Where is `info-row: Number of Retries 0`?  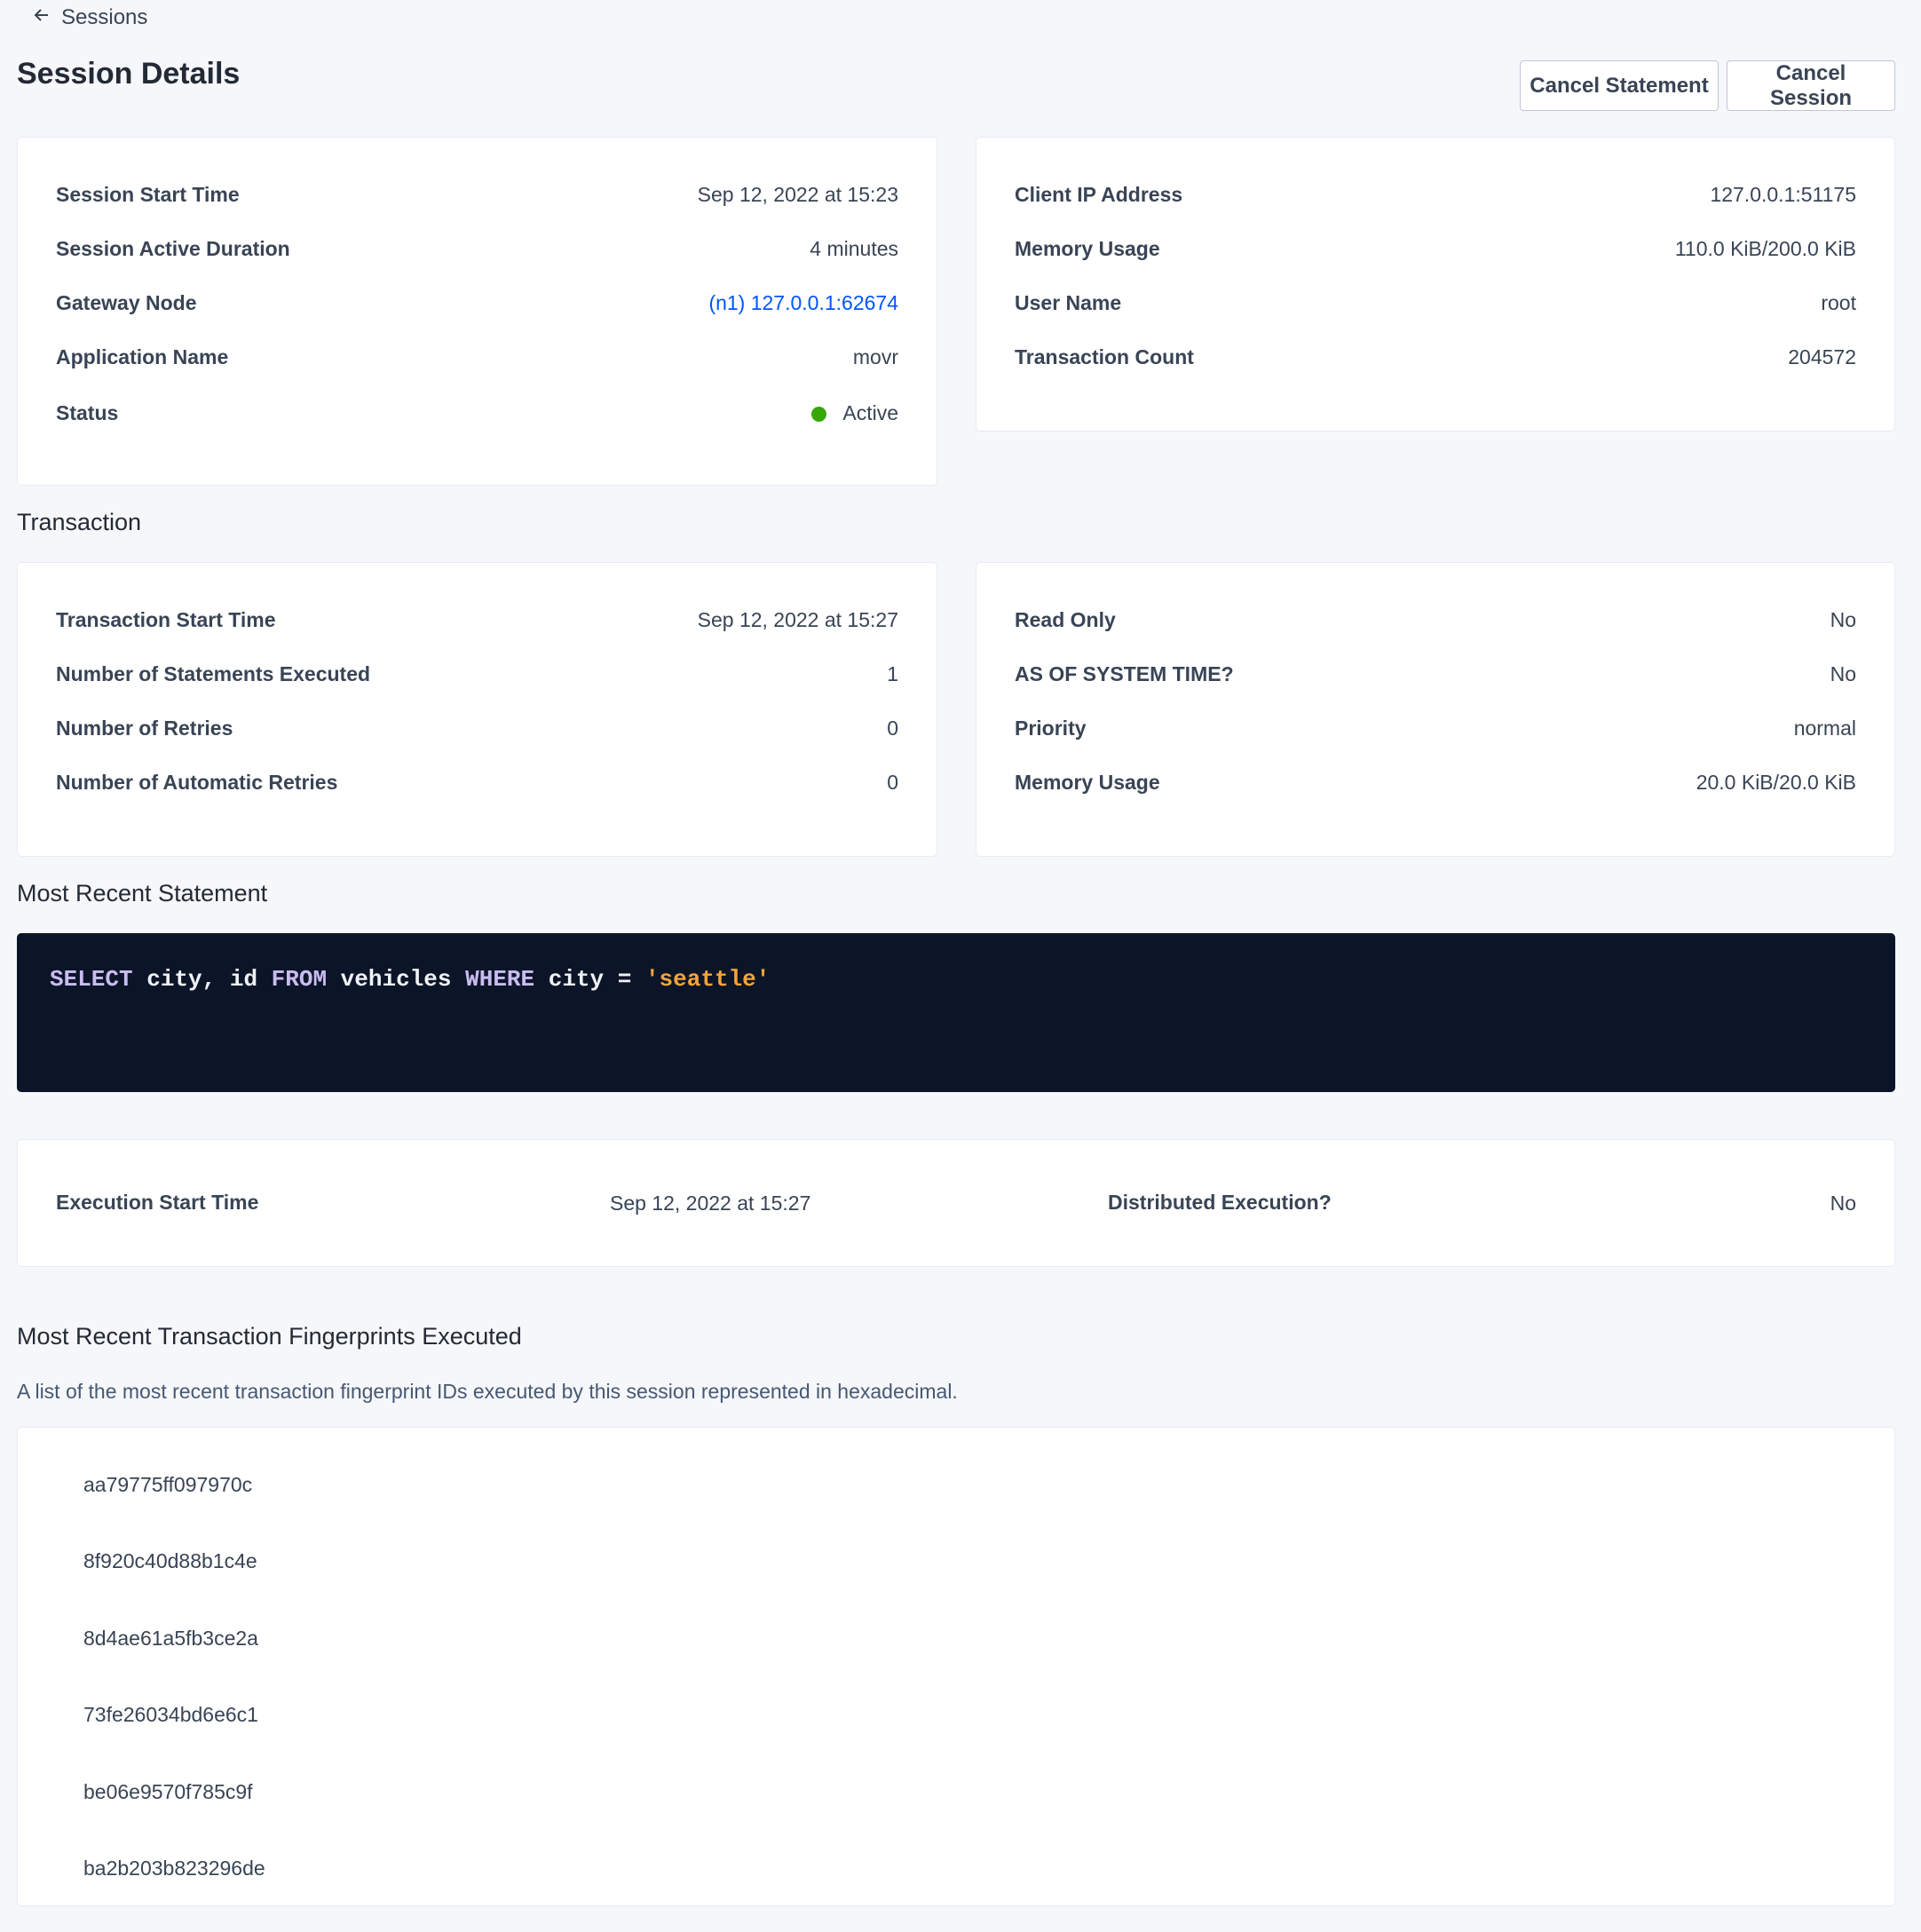
info-row: Number of Retries 0 is located at coordinates (477, 728).